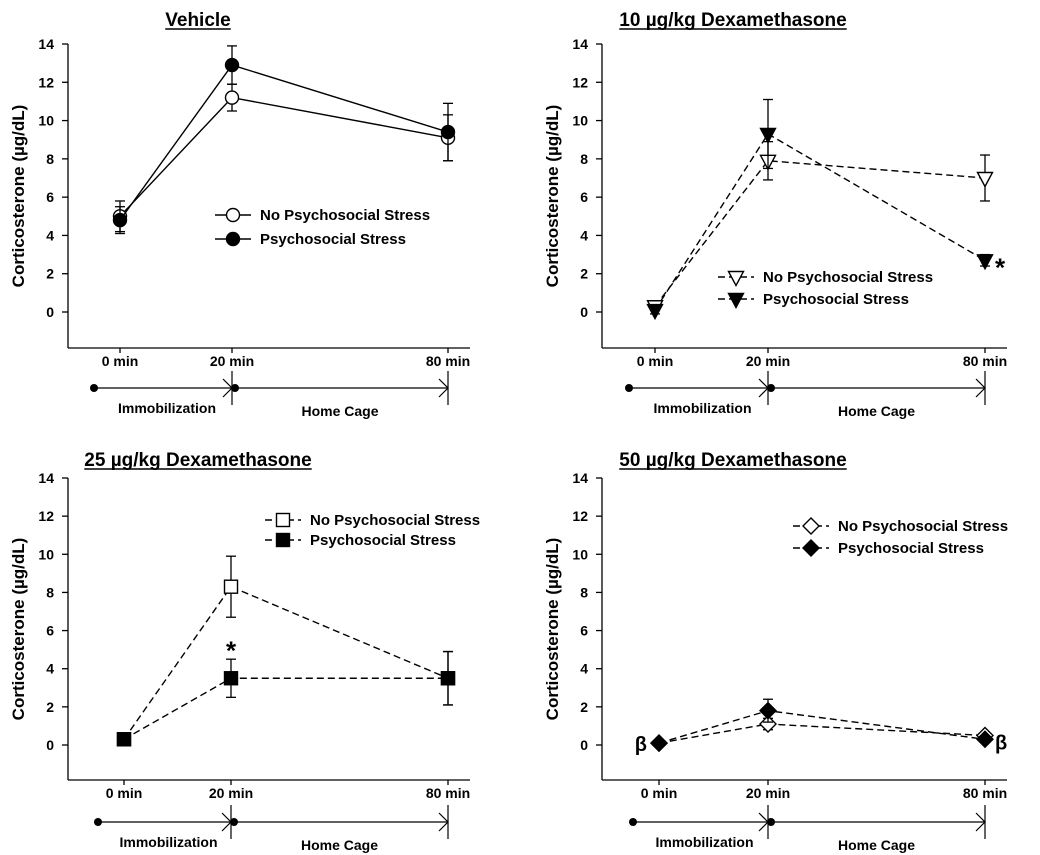 The image size is (1040, 855). Describe the element at coordinates (198, 20) in the screenshot. I see `chart-title: Vehicle` at that location.